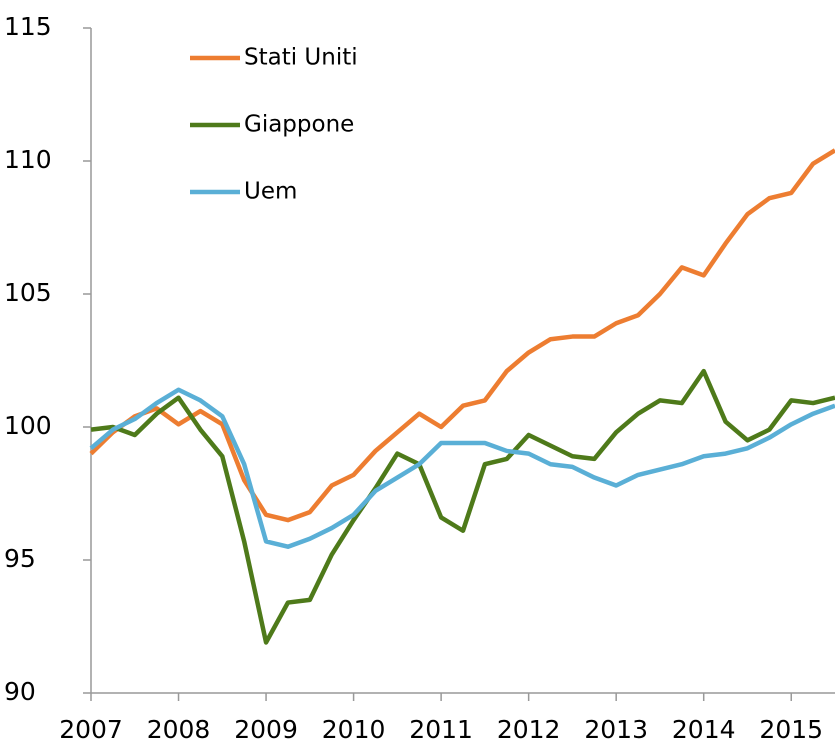 This screenshot has height=751, width=835. Describe the element at coordinates (299, 125) in the screenshot. I see `legend-label: Giappone` at that location.